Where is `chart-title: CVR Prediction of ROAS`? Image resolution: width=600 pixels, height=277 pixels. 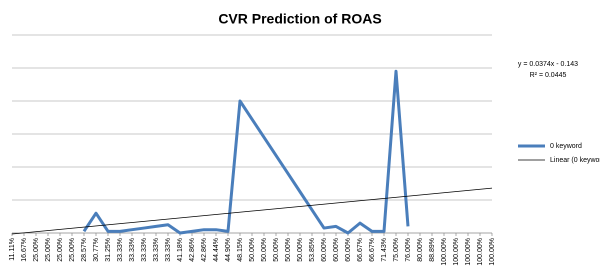
chart-title: CVR Prediction of ROAS is located at coordinates (299, 19).